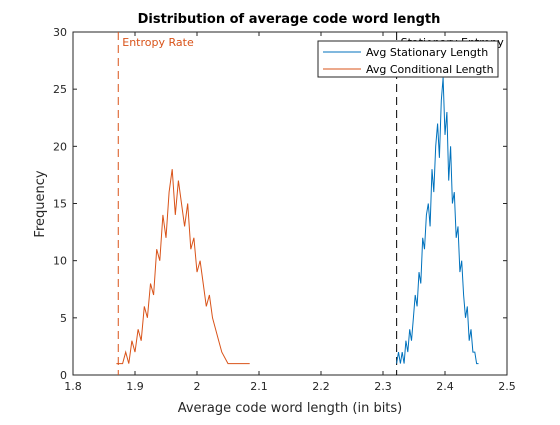 The image size is (560, 425). I want to click on x-tick-label: 1.8, so click(73, 386).